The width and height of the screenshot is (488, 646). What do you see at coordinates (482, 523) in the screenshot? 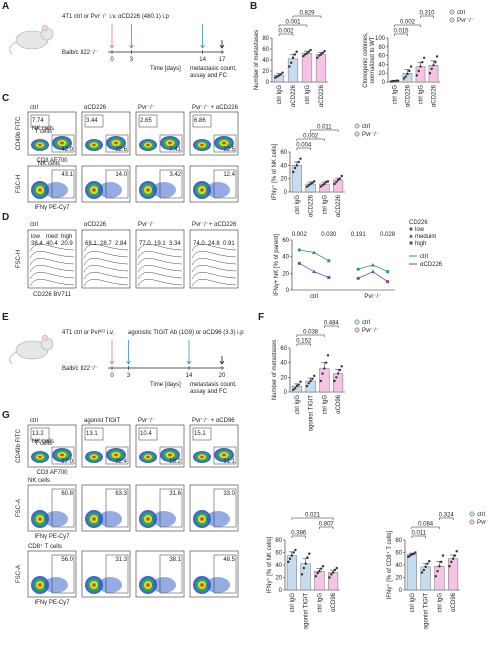
I see `legend-label: Pvr⁻/⁻` at bounding box center [482, 523].